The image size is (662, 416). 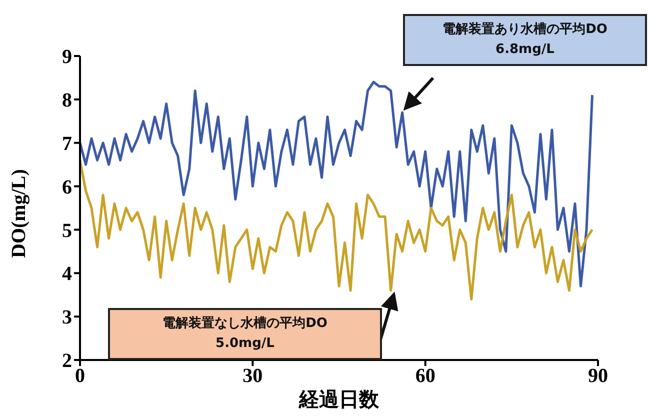 I want to click on y-axis-title: DO(mg/L), so click(x=19, y=213).